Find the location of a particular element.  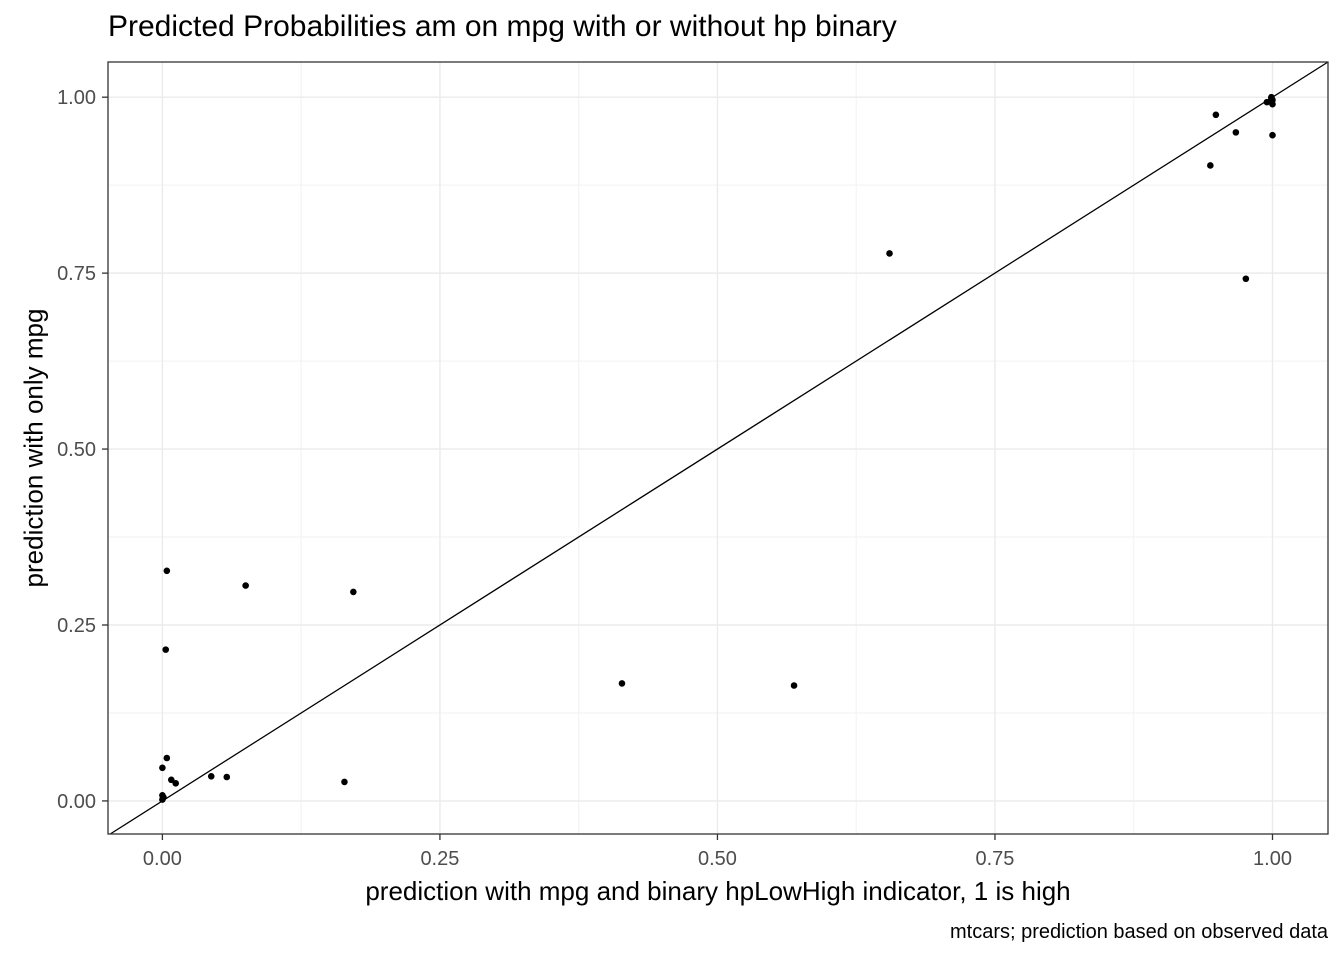

x-tick-label: 1.00 is located at coordinates (1272, 859).